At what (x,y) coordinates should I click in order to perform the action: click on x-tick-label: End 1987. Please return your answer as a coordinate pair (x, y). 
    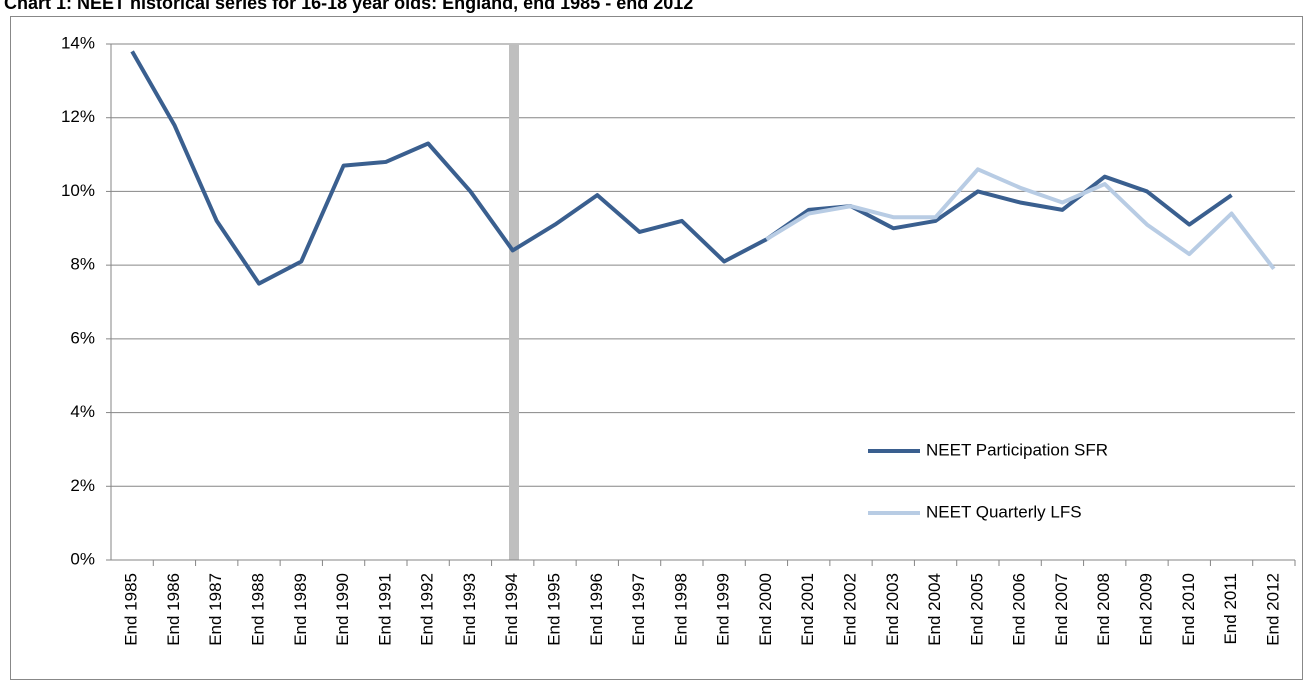
    Looking at the image, I should click on (215, 609).